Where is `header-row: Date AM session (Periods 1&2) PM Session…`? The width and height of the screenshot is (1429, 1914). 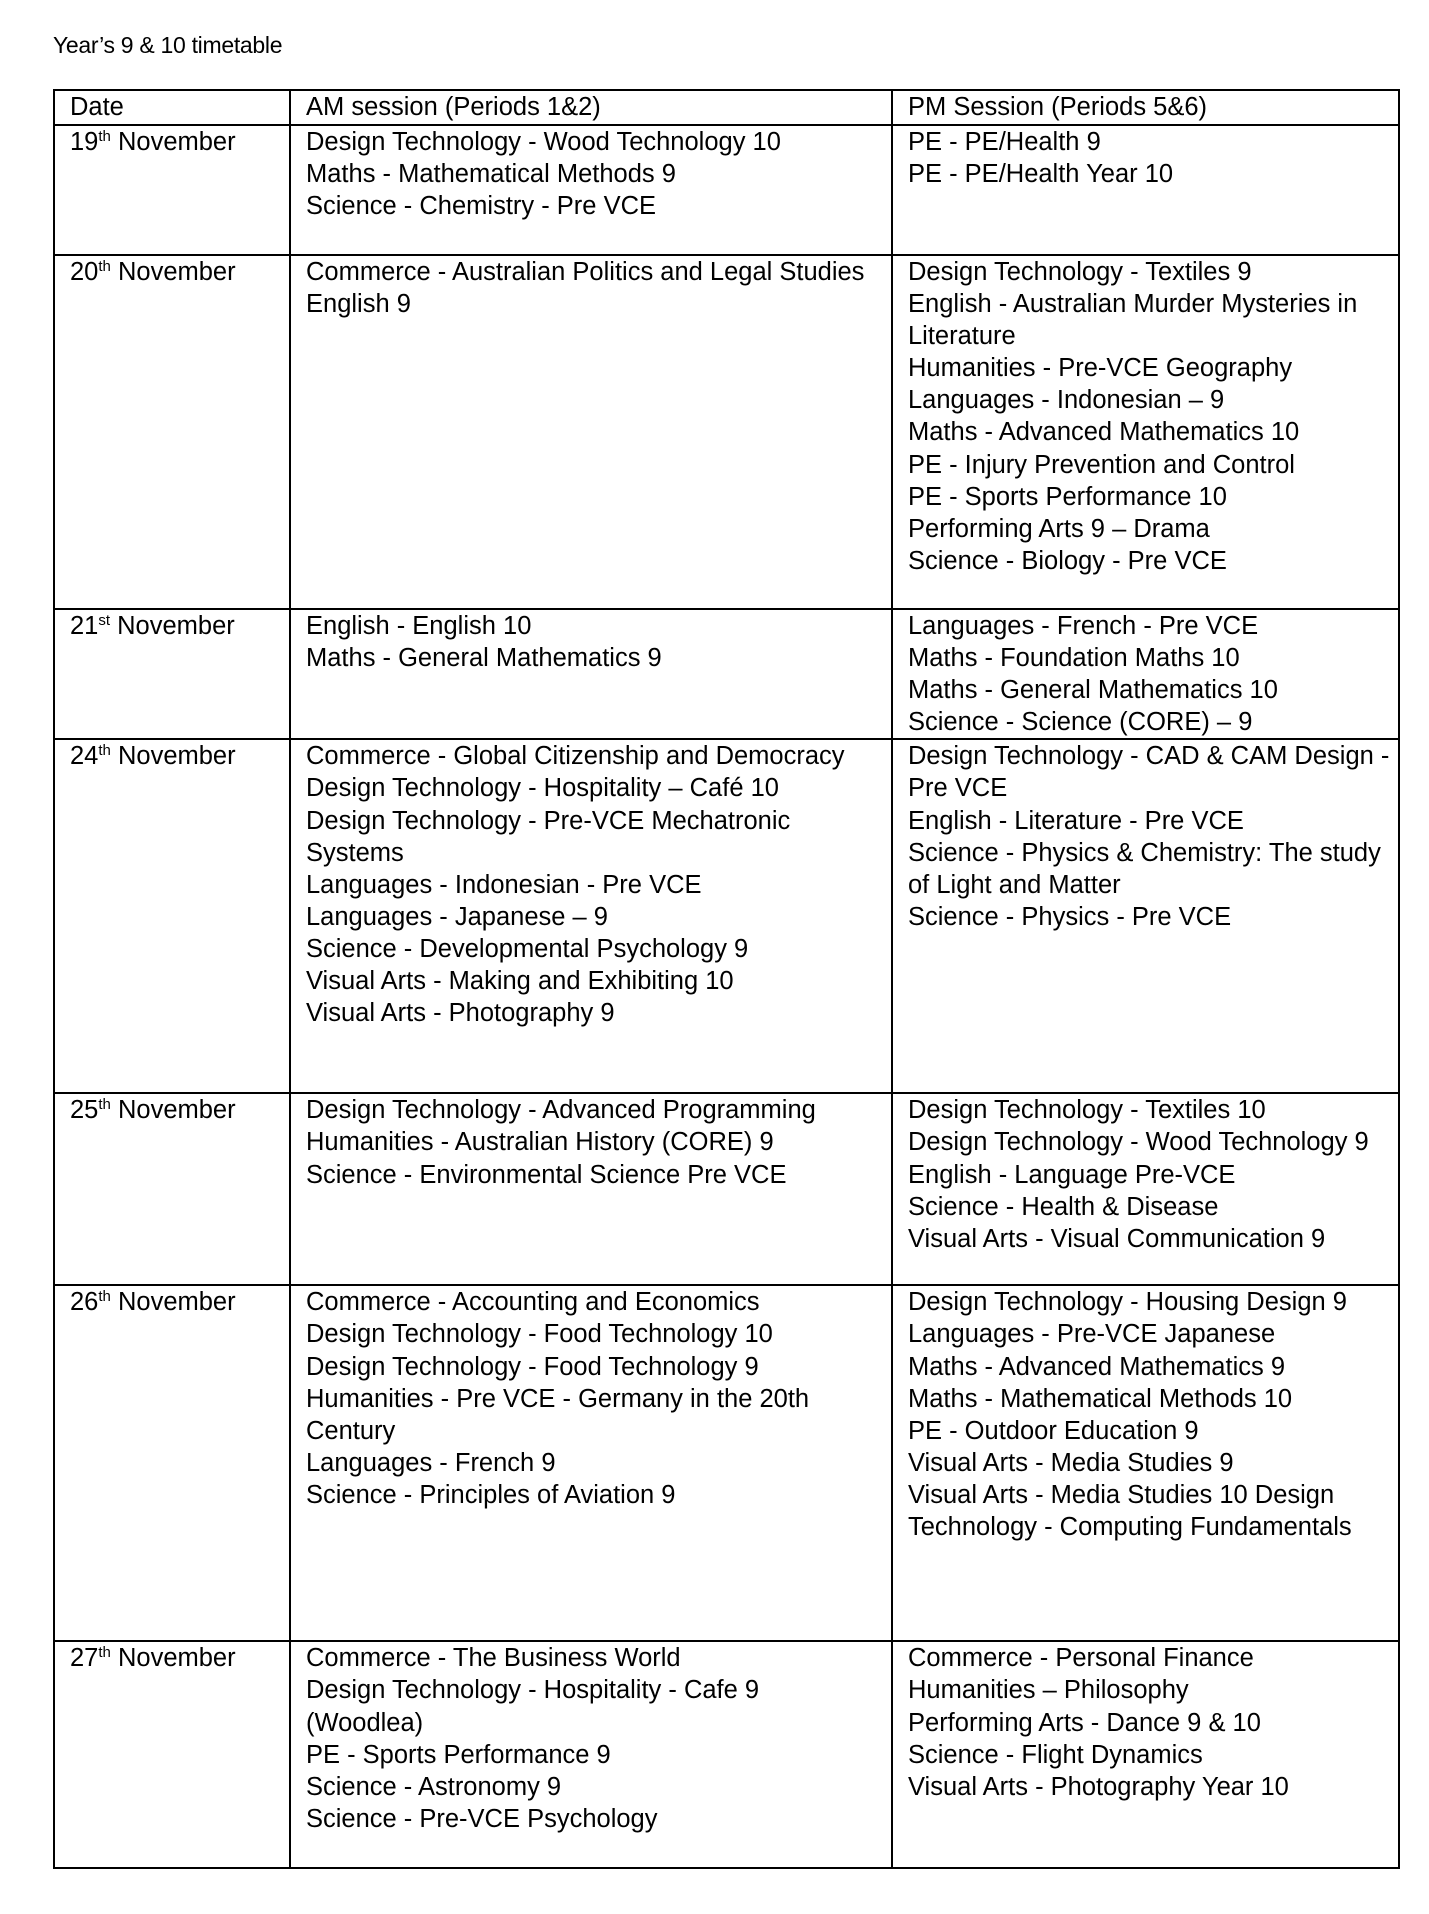
header-row: Date AM session (Periods 1&2) PM Session… is located at coordinates (726, 107).